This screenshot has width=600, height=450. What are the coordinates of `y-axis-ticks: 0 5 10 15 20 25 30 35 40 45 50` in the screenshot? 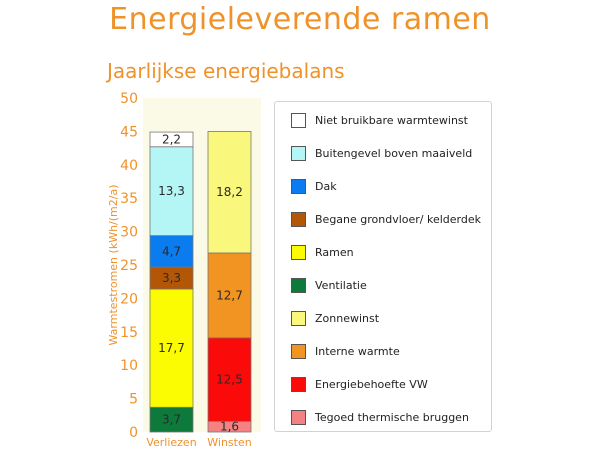 It's located at (129, 266).